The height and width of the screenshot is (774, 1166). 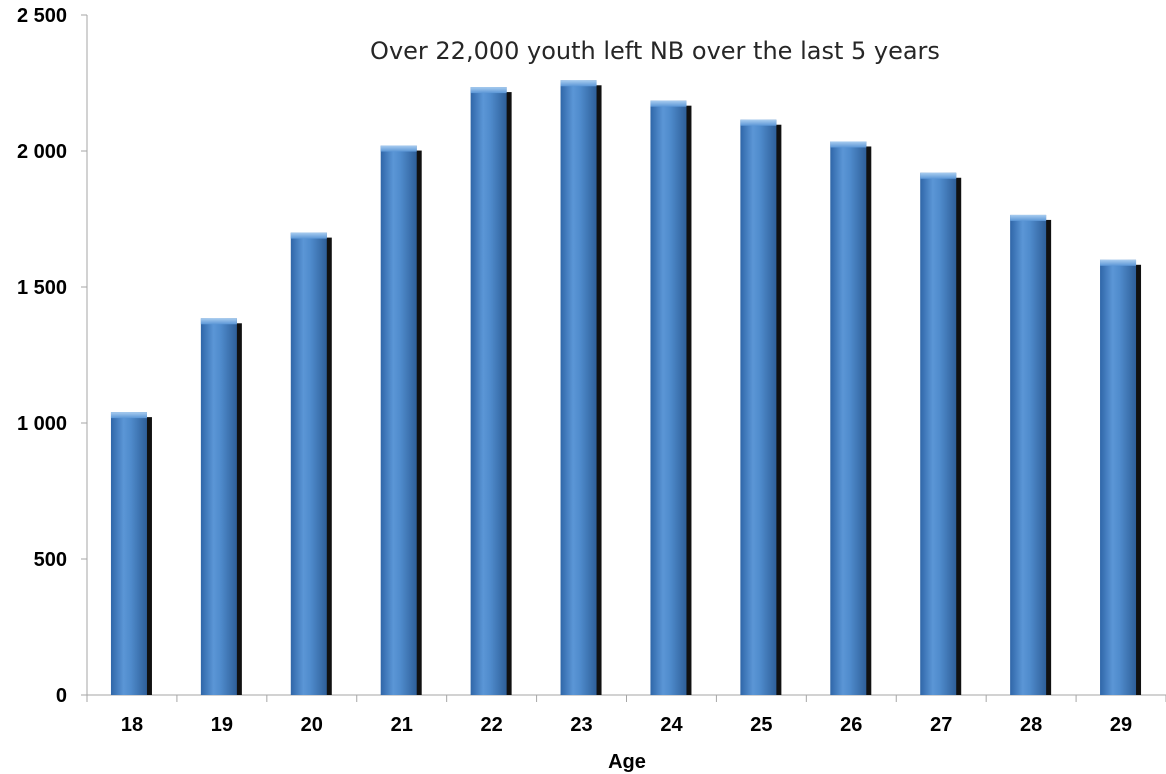 I want to click on x-axis: 18 19 20 21 22 23 24 25 26 27 28 29, so click(x=626, y=715).